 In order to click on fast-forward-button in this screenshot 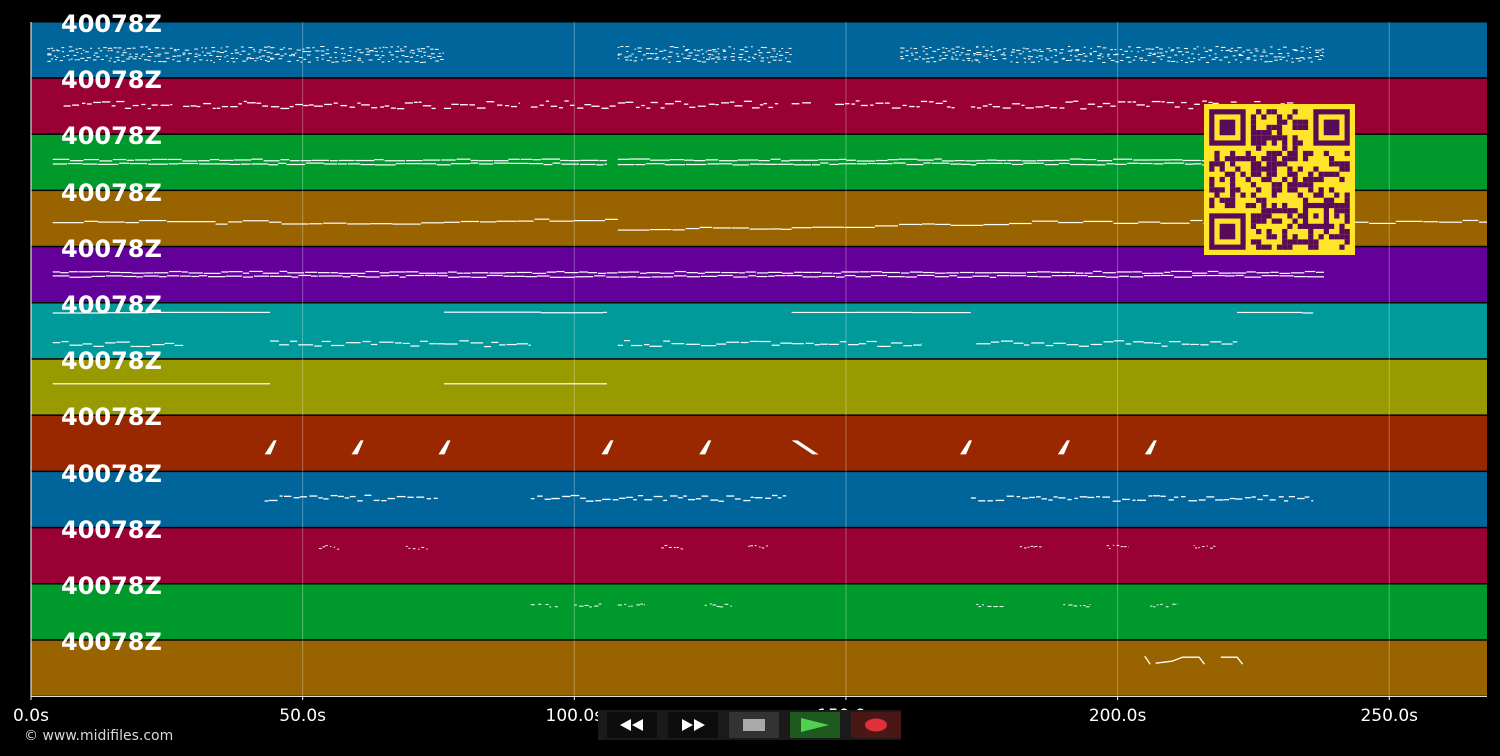, I will do `click(693, 725)`.